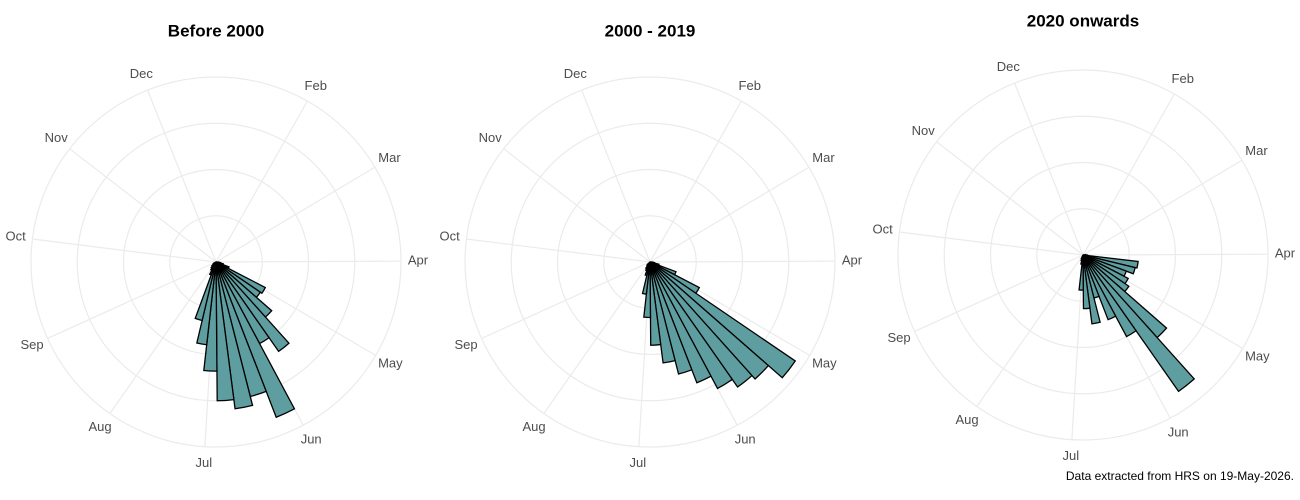 This screenshot has width=1300, height=500. What do you see at coordinates (1180, 476) in the screenshot?
I see `caption: Data extracted from HRS on 19-May-2026.` at bounding box center [1180, 476].